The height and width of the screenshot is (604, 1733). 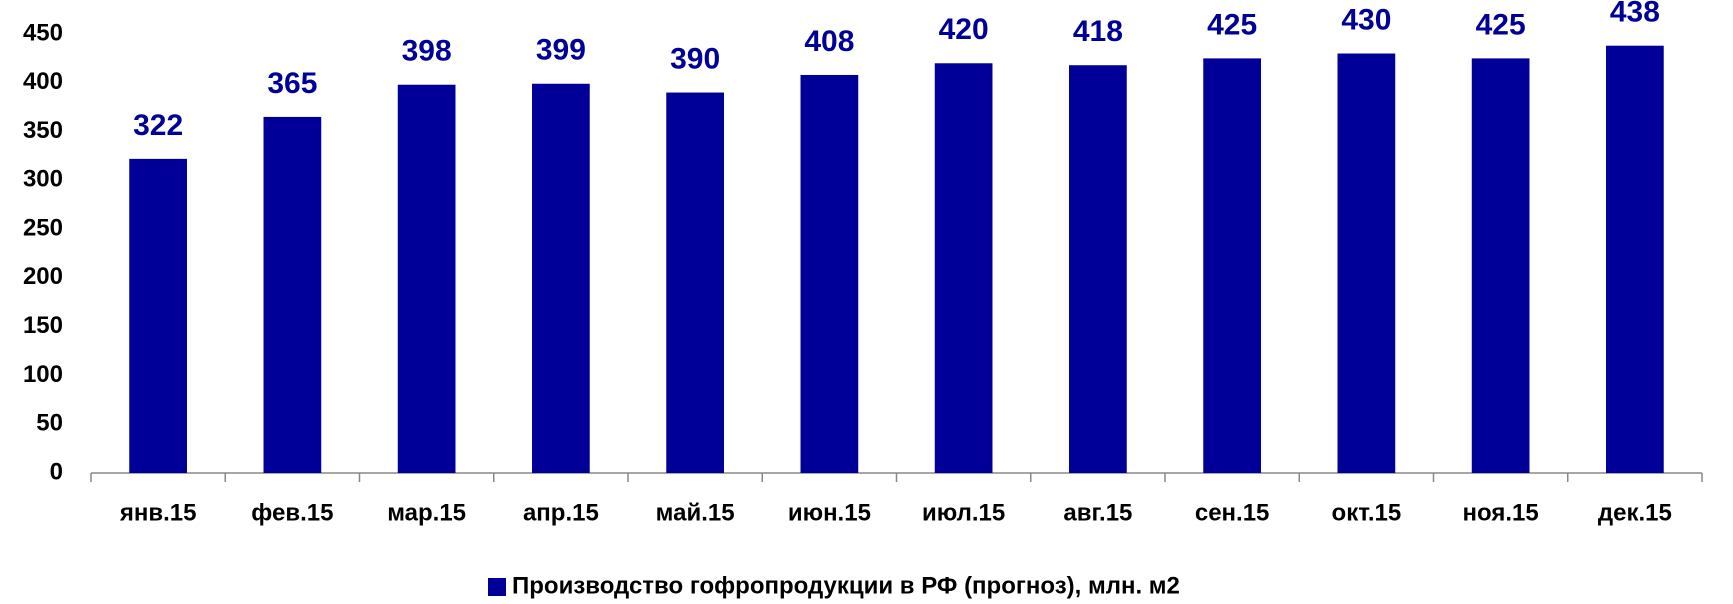 What do you see at coordinates (497, 587) in the screenshot?
I see `legend-swatch` at bounding box center [497, 587].